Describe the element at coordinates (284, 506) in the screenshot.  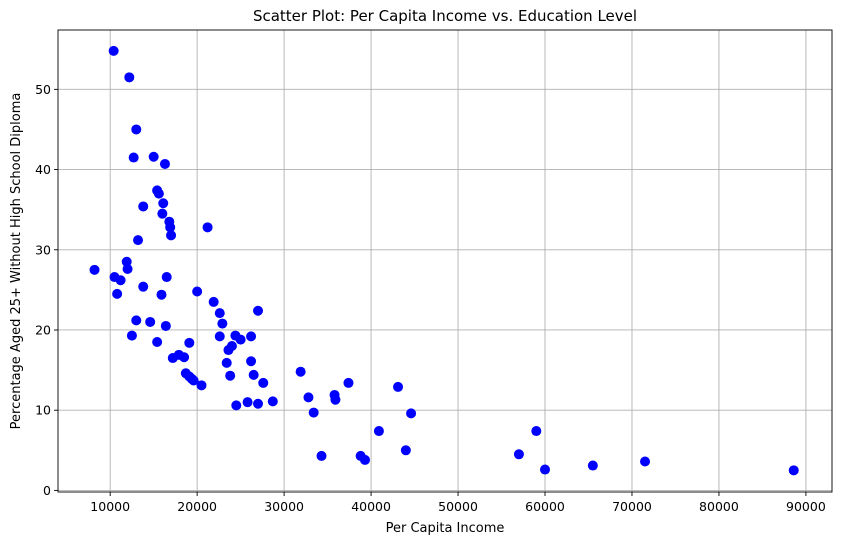
I see `x-tick-label: 30000` at that location.